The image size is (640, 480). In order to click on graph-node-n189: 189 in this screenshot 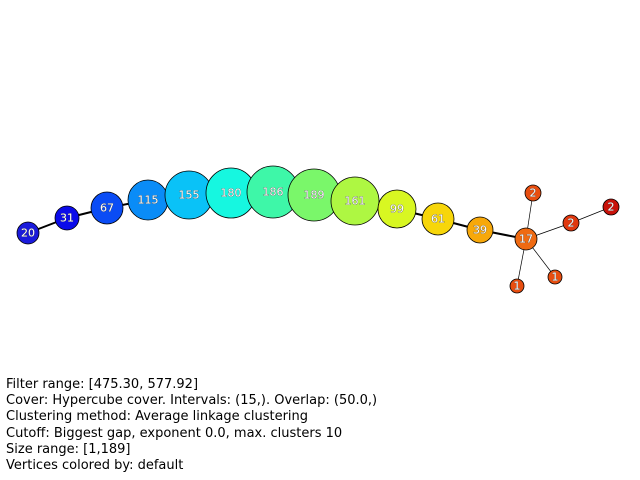, I will do `click(314, 195)`.